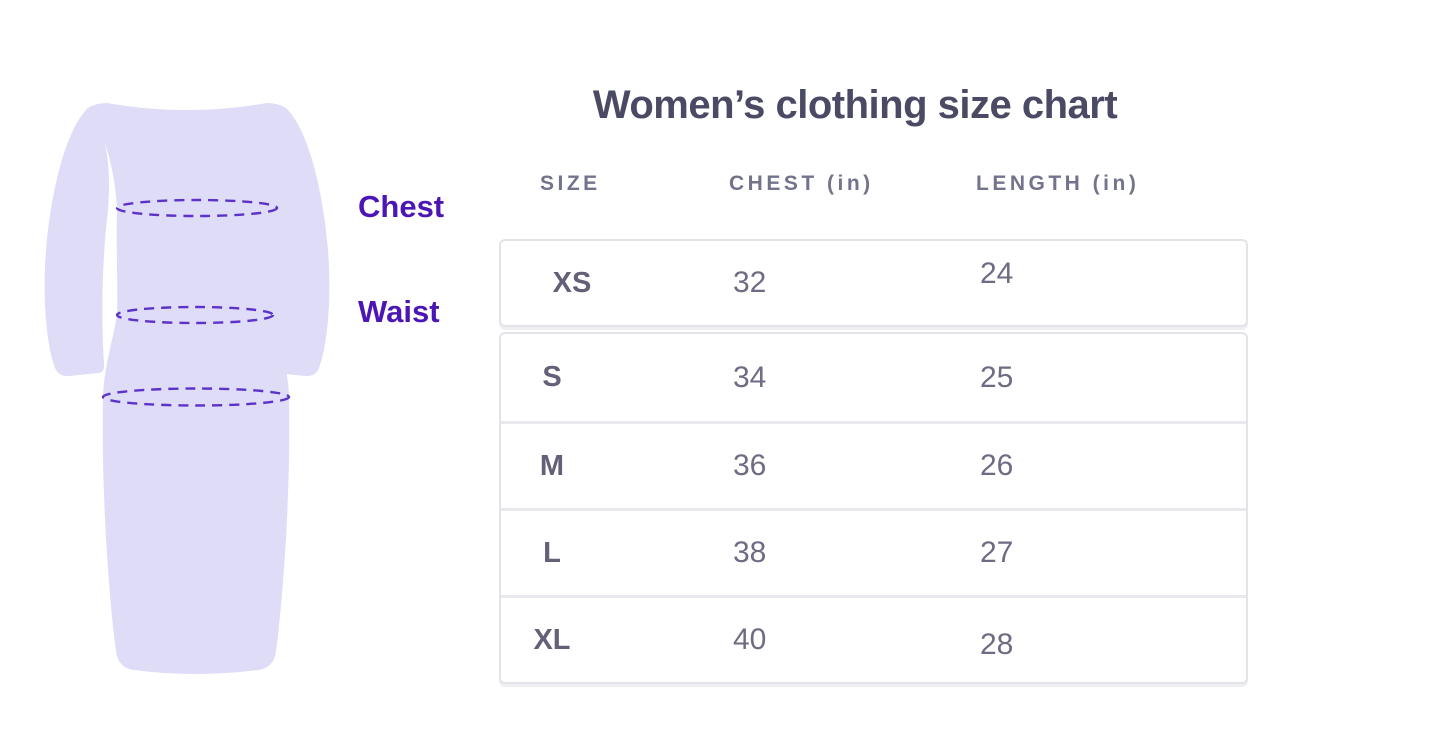  I want to click on length-cell: 28, so click(997, 644).